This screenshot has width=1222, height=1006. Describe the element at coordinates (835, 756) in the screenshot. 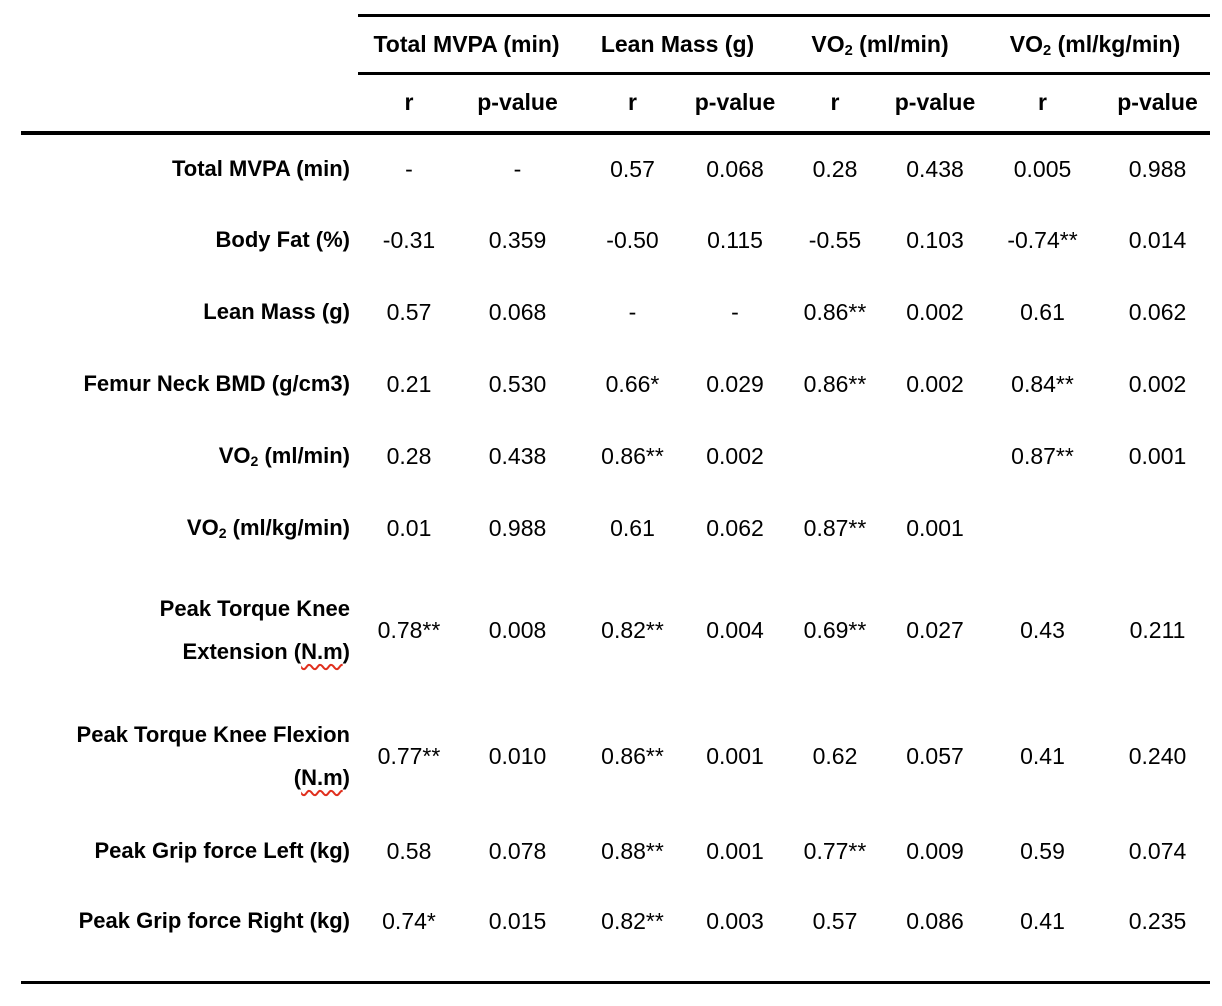

I see `table-cell: 0.62` at that location.